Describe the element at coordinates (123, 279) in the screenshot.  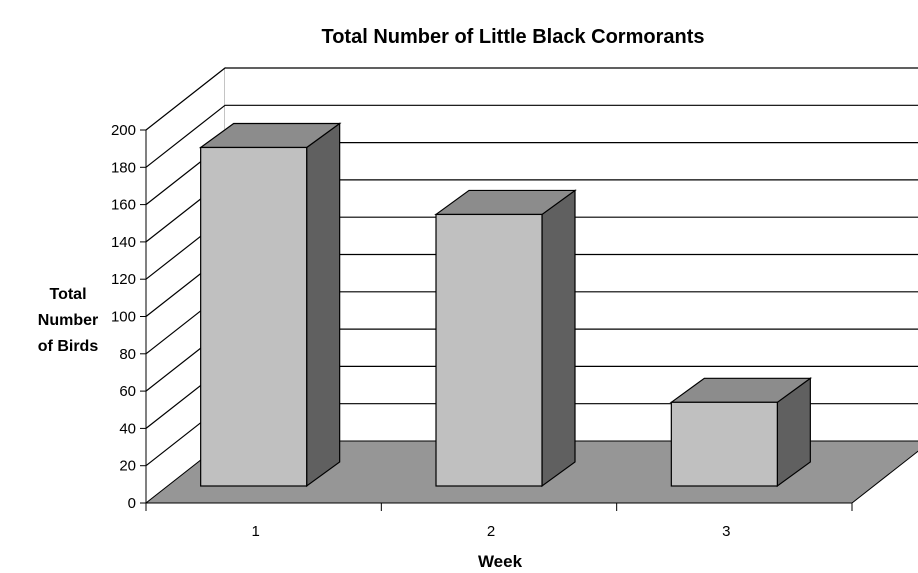
I see `y-tick-label: 120` at that location.